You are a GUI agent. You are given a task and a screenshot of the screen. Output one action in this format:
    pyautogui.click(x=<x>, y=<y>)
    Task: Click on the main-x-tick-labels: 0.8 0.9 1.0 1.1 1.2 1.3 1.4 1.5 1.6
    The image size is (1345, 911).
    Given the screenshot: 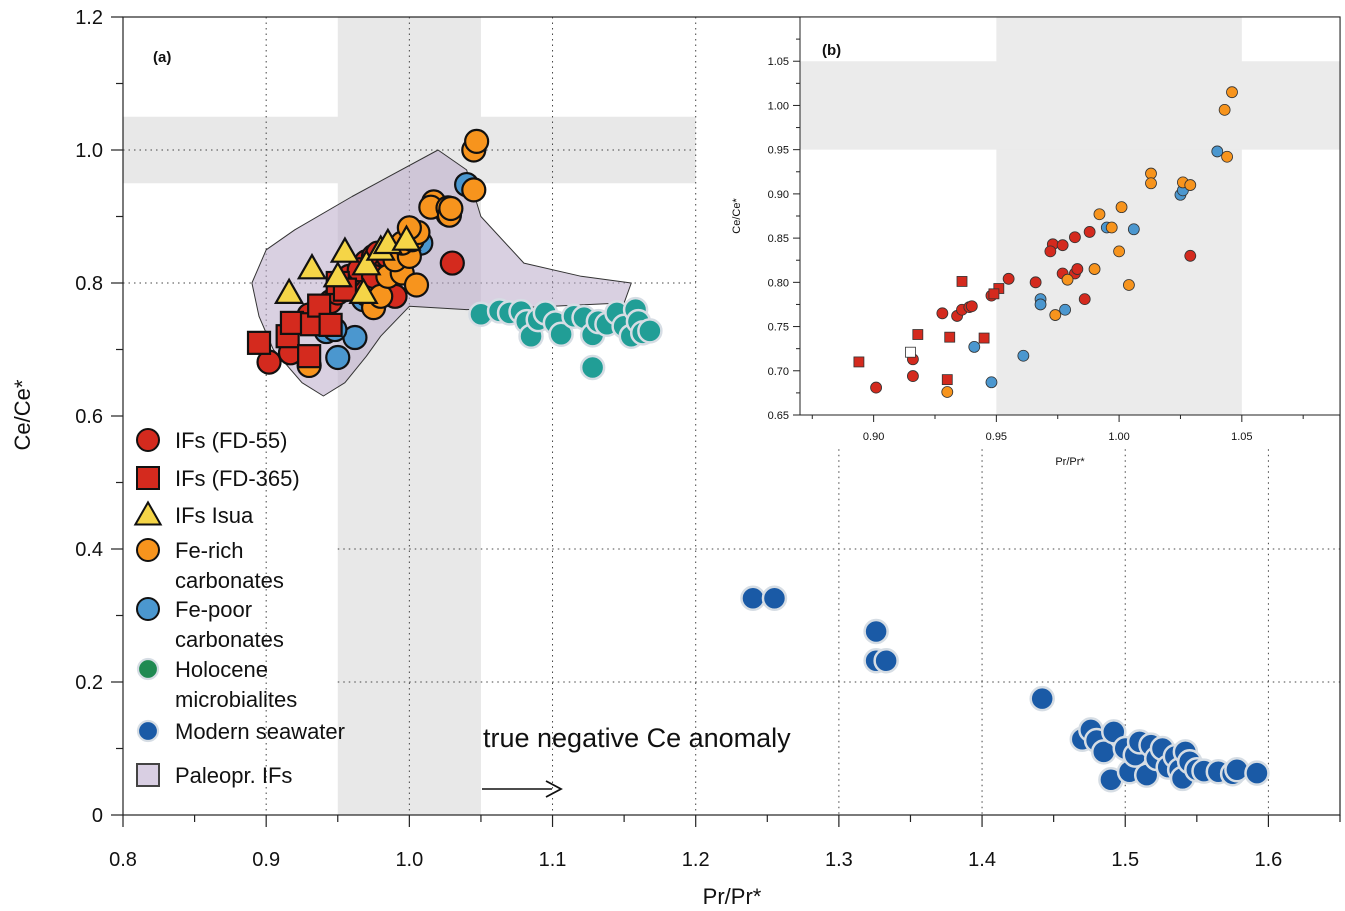 What is the action you would take?
    pyautogui.click(x=695, y=860)
    